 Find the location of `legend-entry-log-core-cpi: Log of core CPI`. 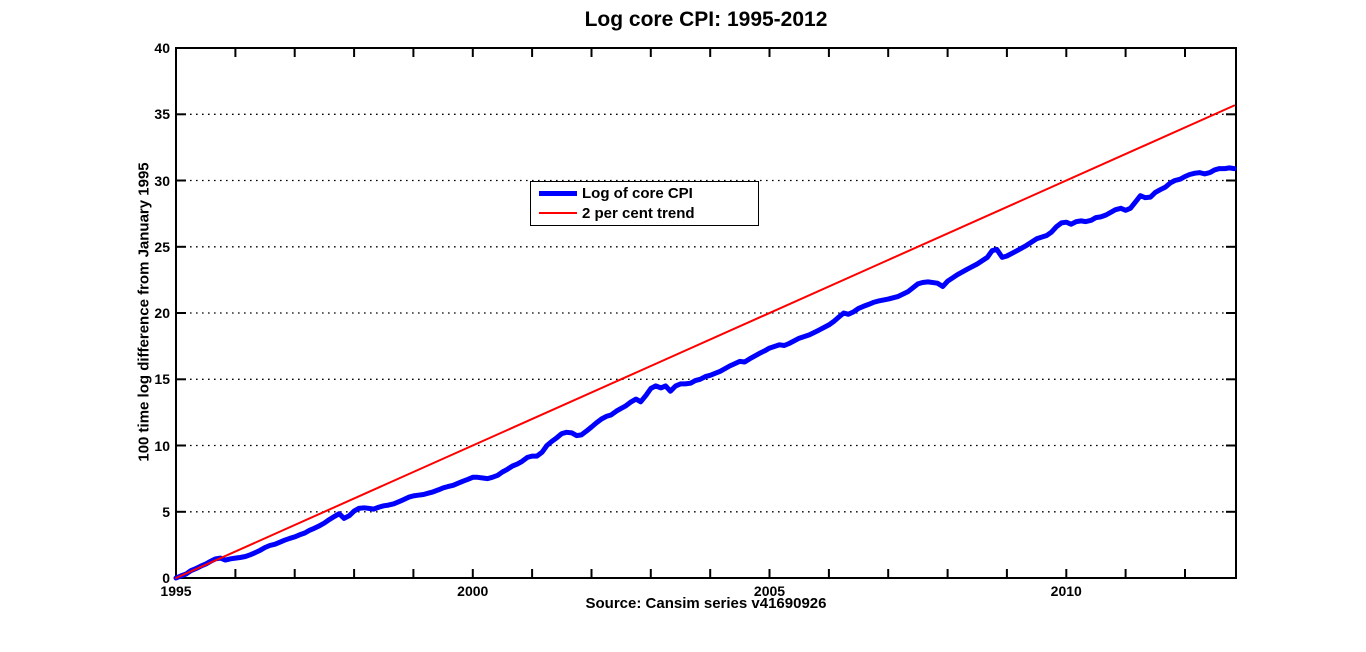

legend-entry-log-core-cpi: Log of core CPI is located at coordinates (644, 193).